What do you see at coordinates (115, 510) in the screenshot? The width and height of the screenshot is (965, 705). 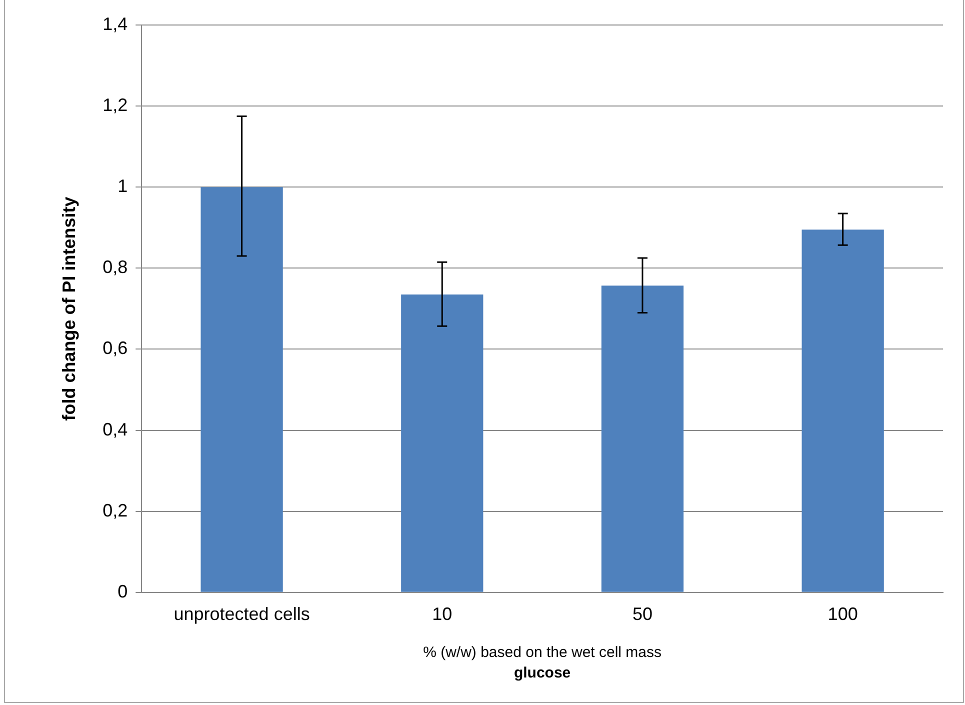 I see `y-tick-label: 0,2` at bounding box center [115, 510].